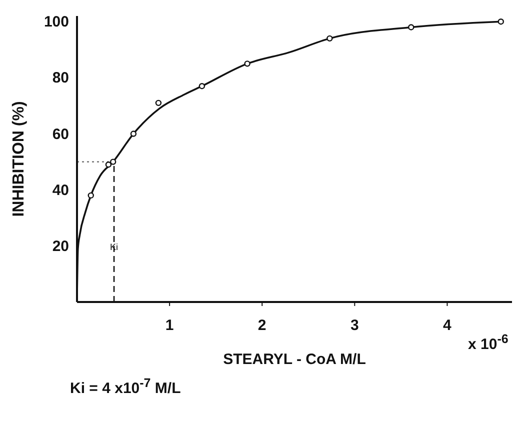  I want to click on y-tick-label: 80, so click(60, 78).